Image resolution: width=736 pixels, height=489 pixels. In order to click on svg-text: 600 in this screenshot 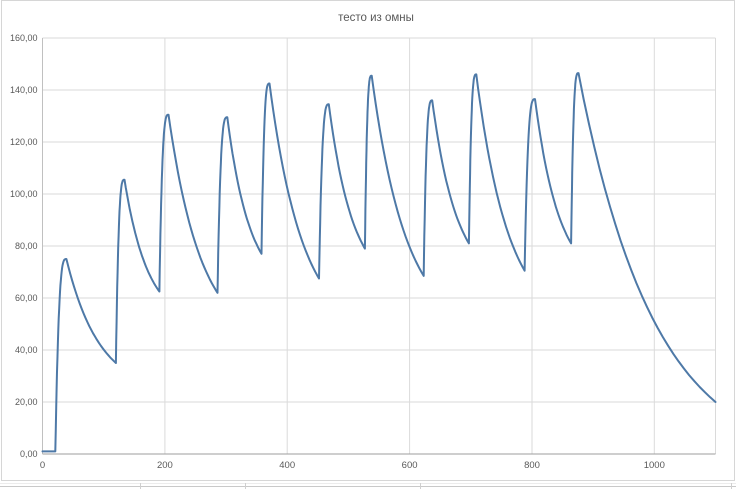, I will do `click(410, 465)`.